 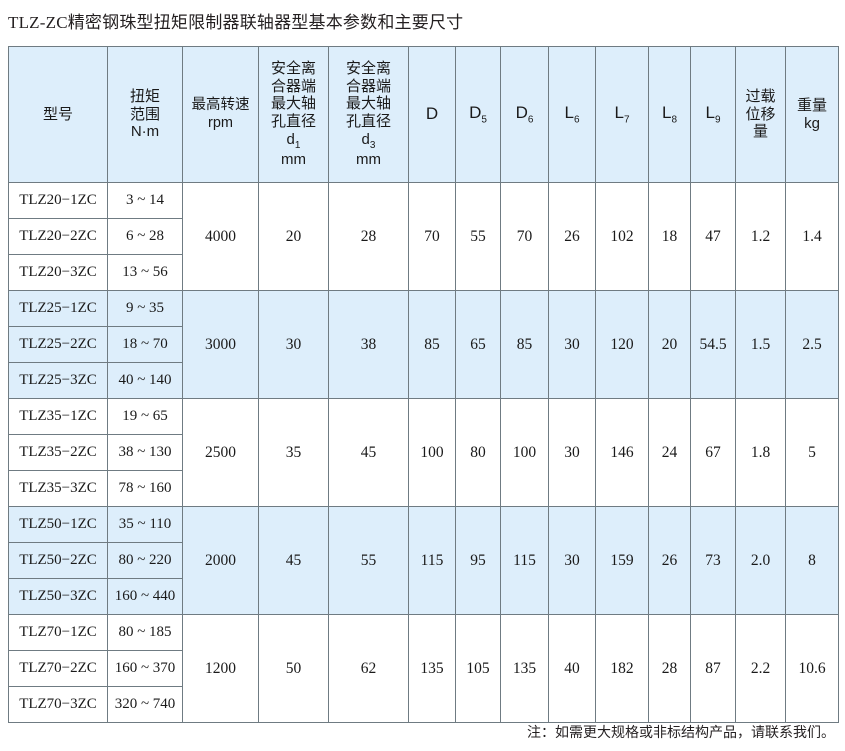 I want to click on header-d3-sym-letter: d, so click(x=365, y=139).